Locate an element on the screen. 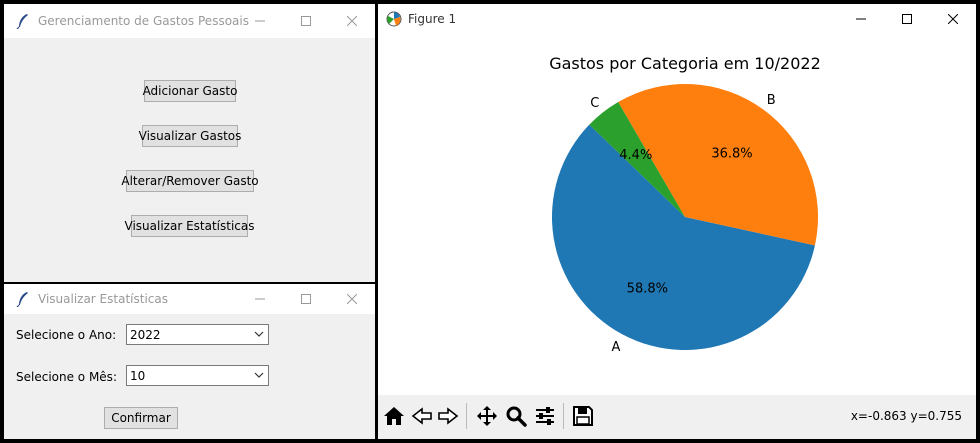  main-window-titlebar: Gerenciamento de Gastos Pessoais is located at coordinates (189, 21).